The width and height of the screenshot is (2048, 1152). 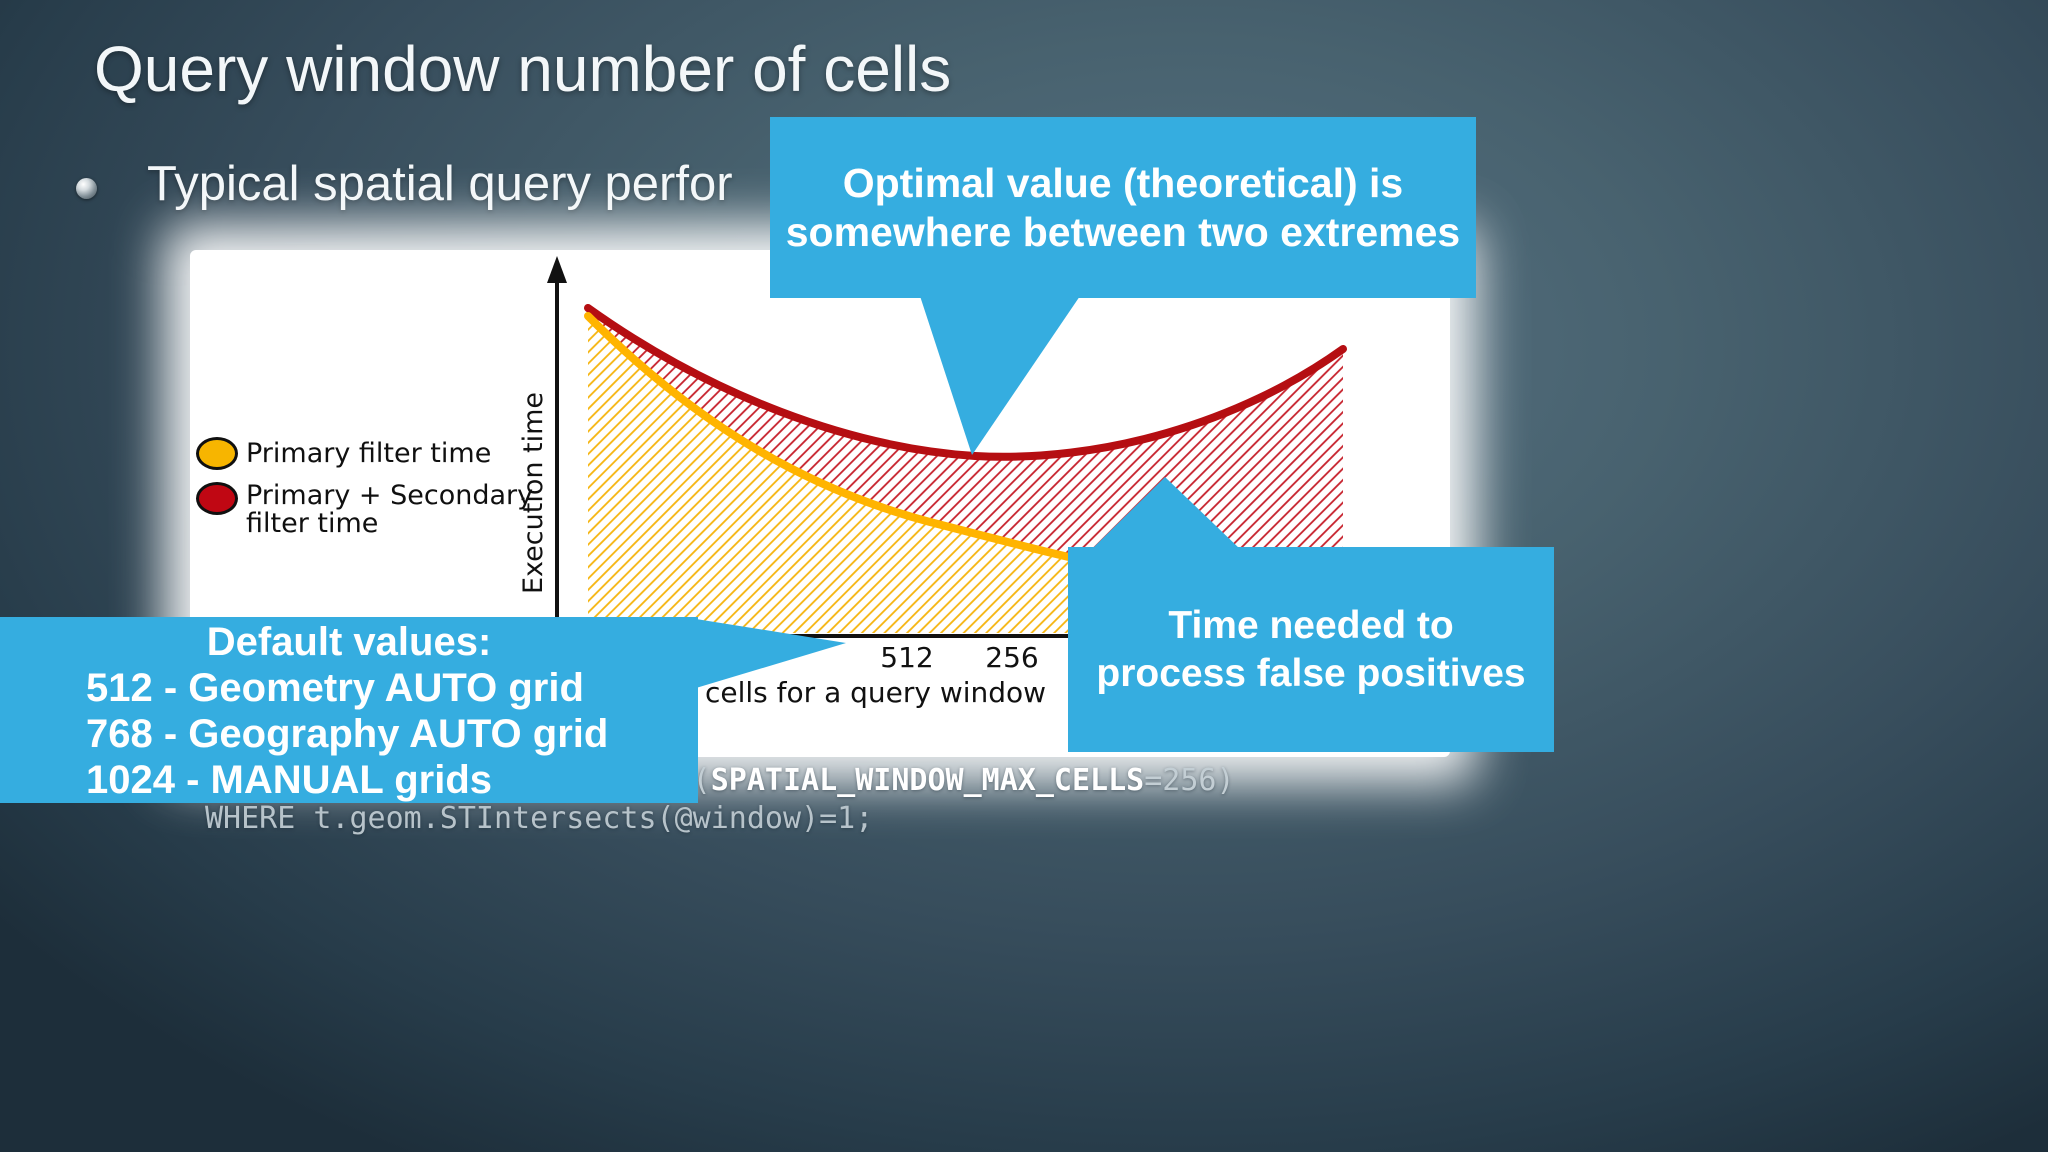 What do you see at coordinates (1123, 231) in the screenshot?
I see `callout-optimal-line2: somewhere between two extremes` at bounding box center [1123, 231].